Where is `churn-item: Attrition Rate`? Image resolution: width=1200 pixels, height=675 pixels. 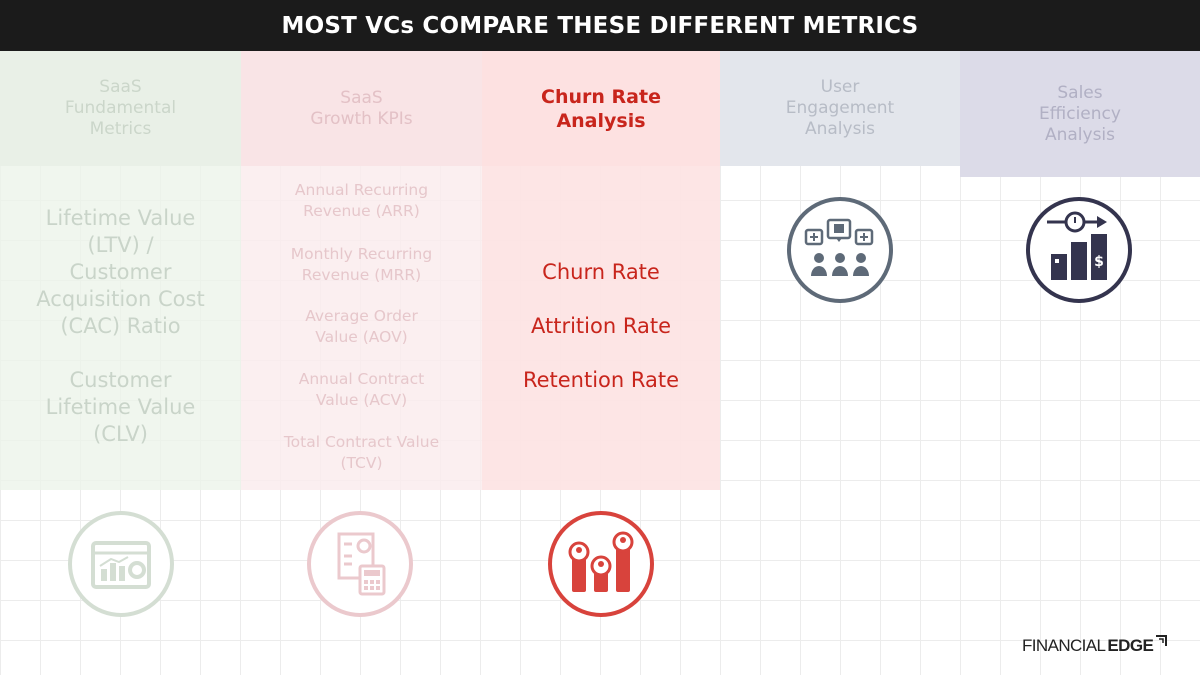 churn-item: Attrition Rate is located at coordinates (601, 326).